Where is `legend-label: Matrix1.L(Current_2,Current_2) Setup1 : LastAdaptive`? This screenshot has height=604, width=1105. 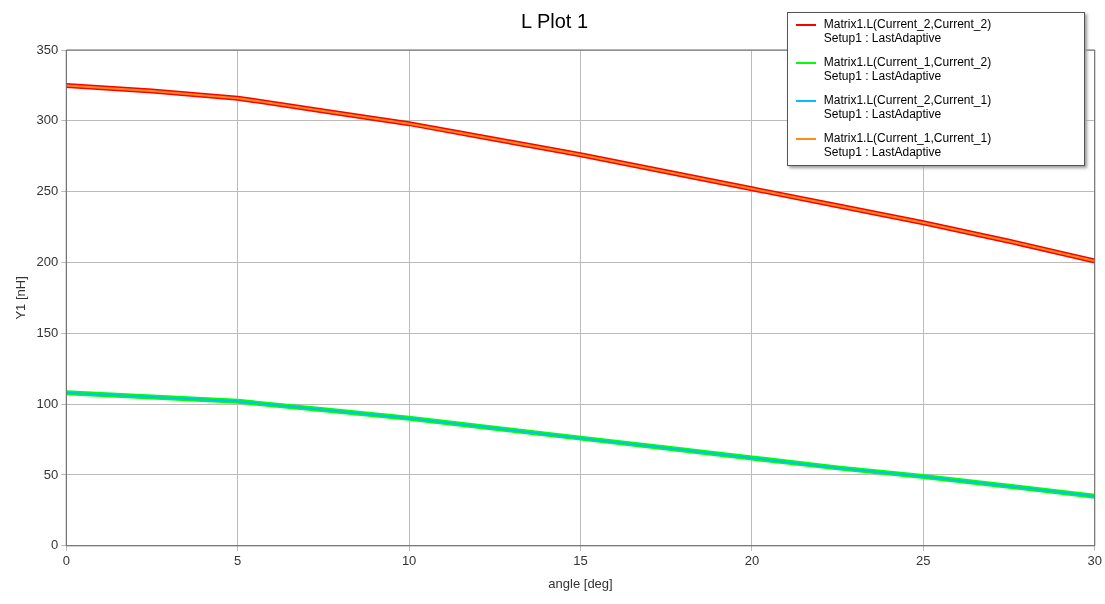
legend-label: Matrix1.L(Current_2,Current_2) Setup1 : LastAdaptive is located at coordinates (907, 31).